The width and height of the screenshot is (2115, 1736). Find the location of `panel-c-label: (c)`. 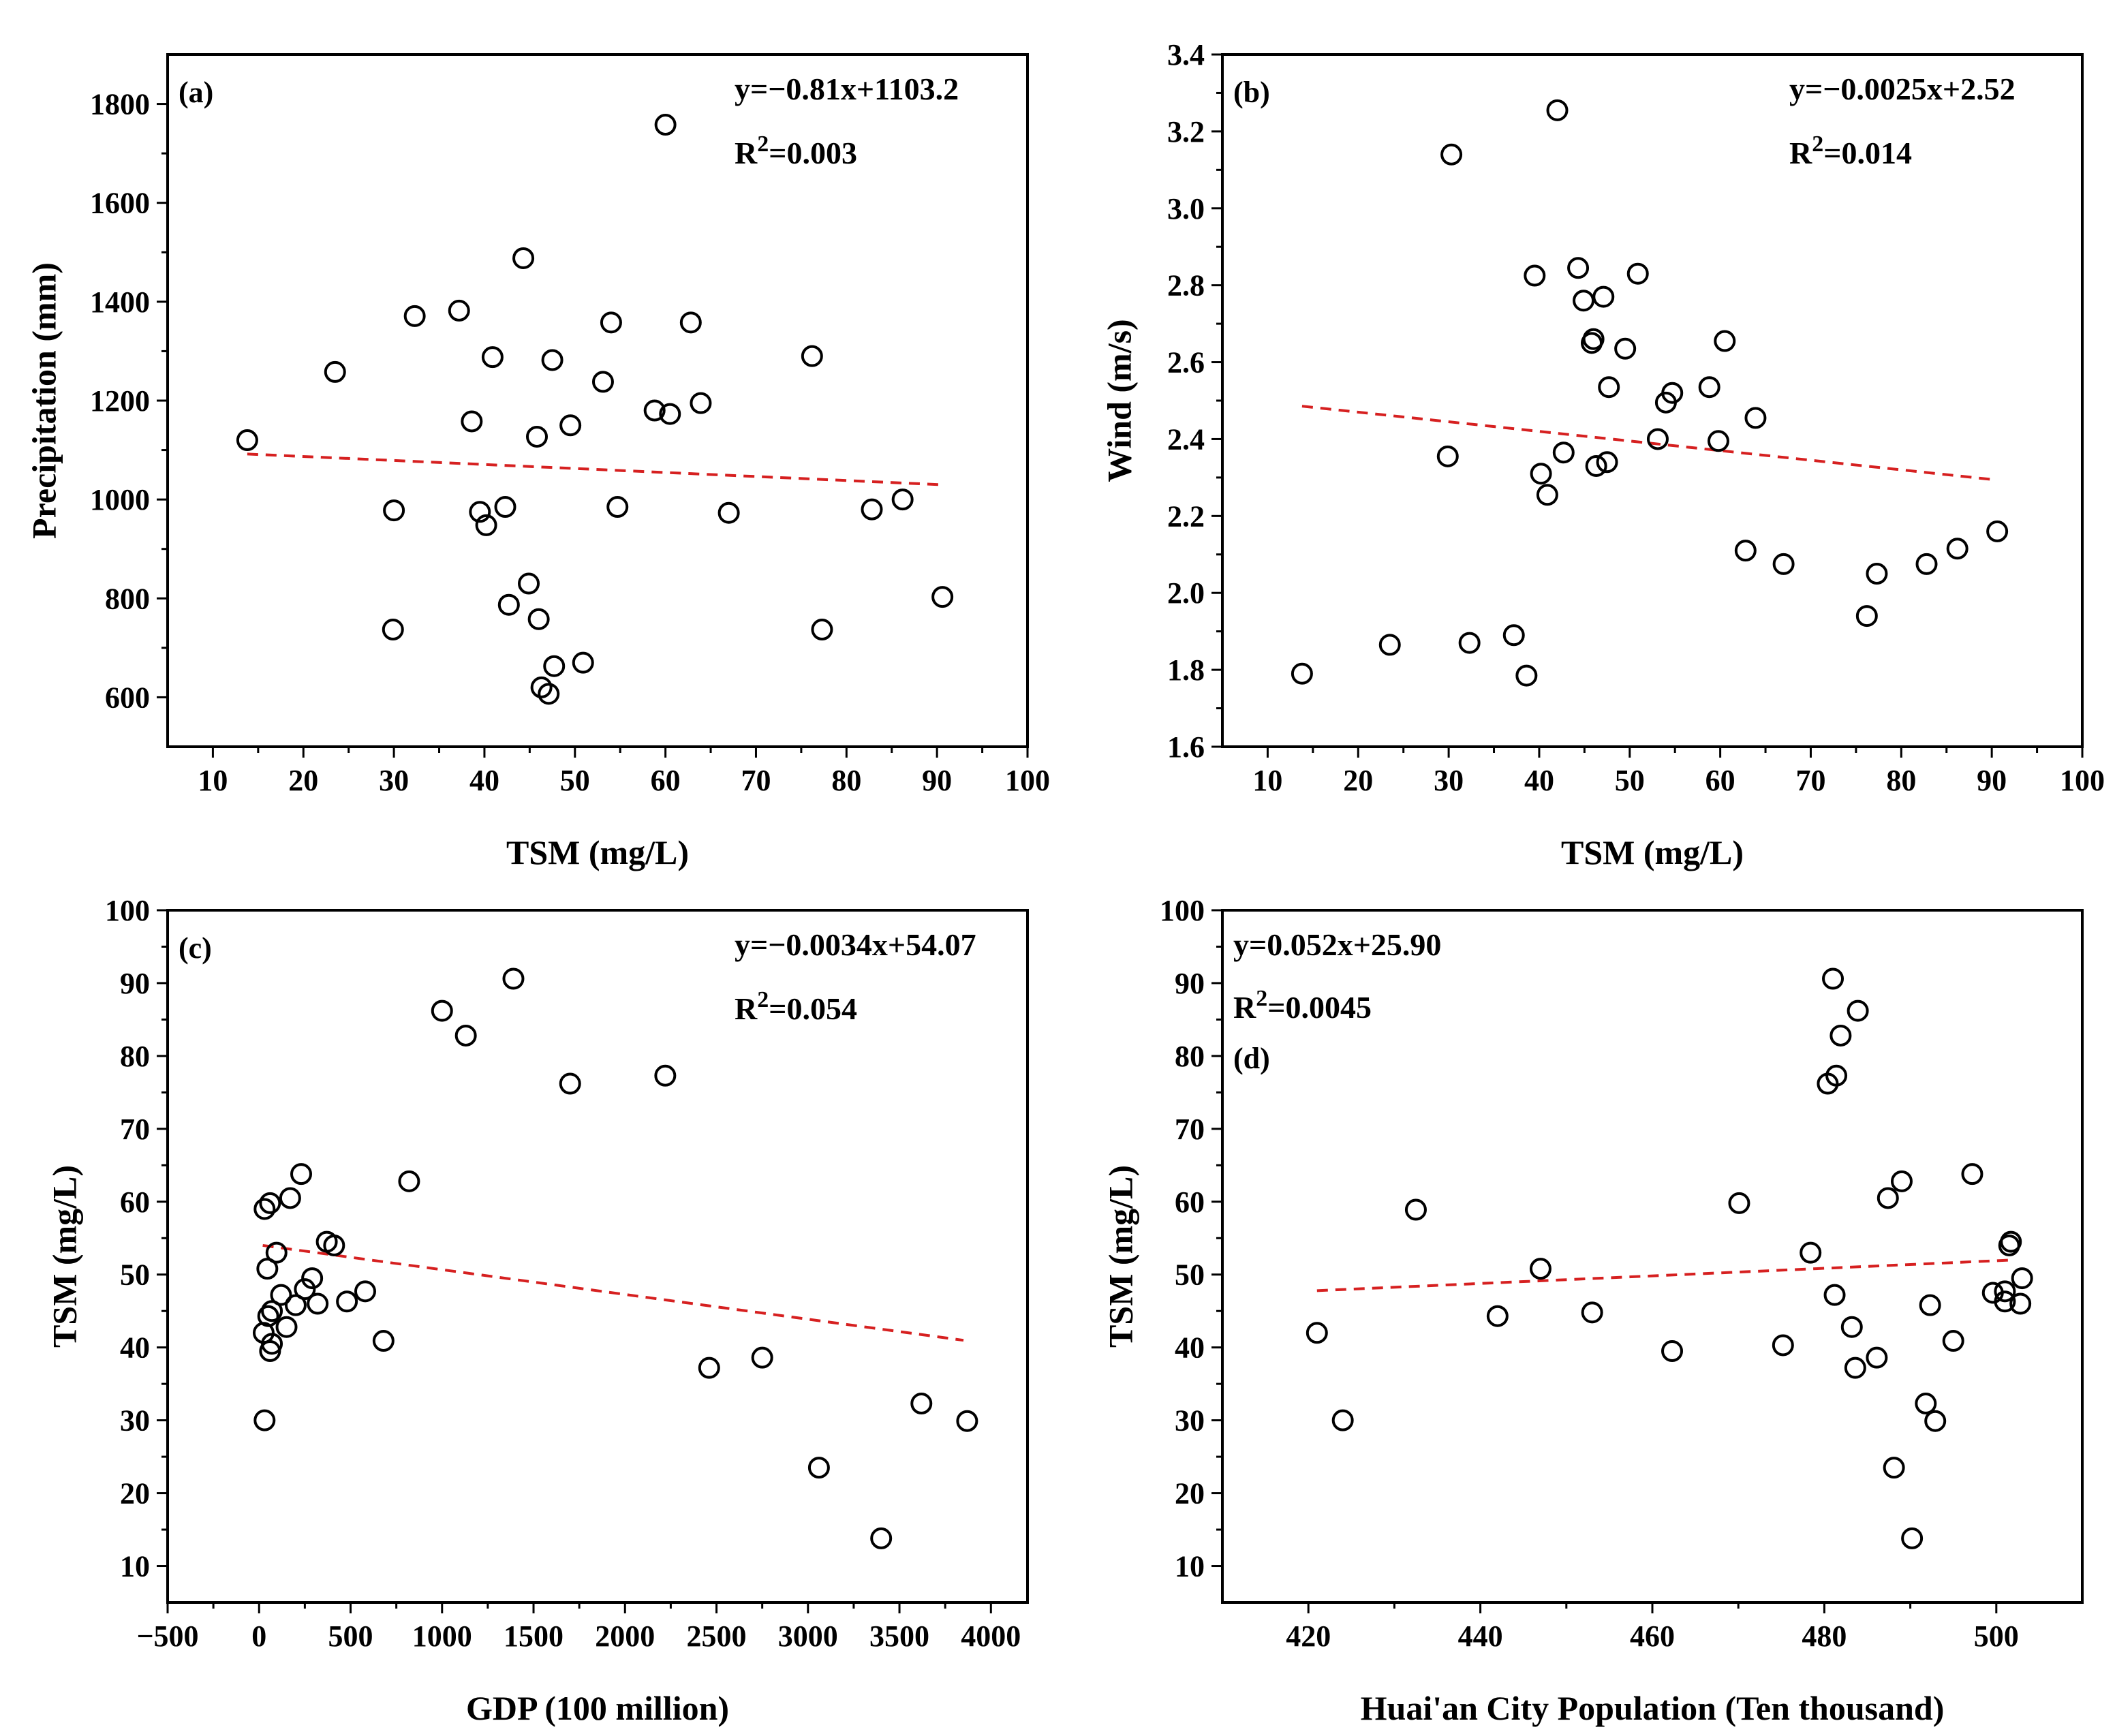

panel-c-label: (c) is located at coordinates (195, 948).